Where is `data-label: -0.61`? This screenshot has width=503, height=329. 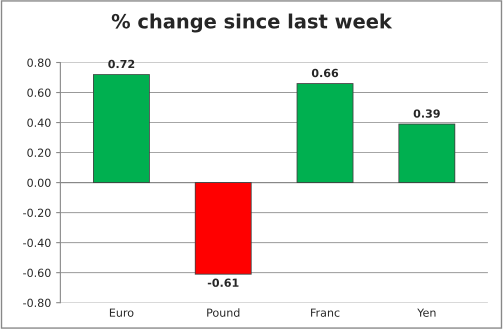
data-label: -0.61 is located at coordinates (223, 282).